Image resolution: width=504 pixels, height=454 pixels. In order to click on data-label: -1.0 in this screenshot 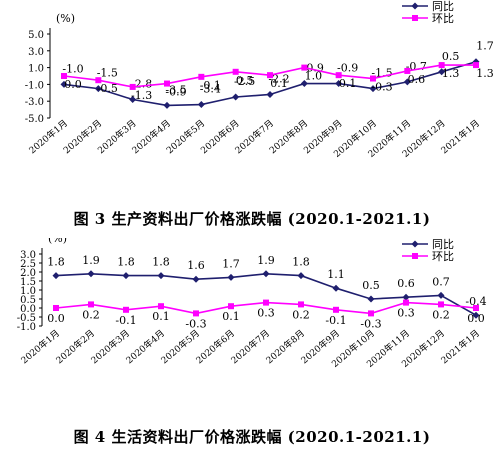, I will do `click(72, 68)`.